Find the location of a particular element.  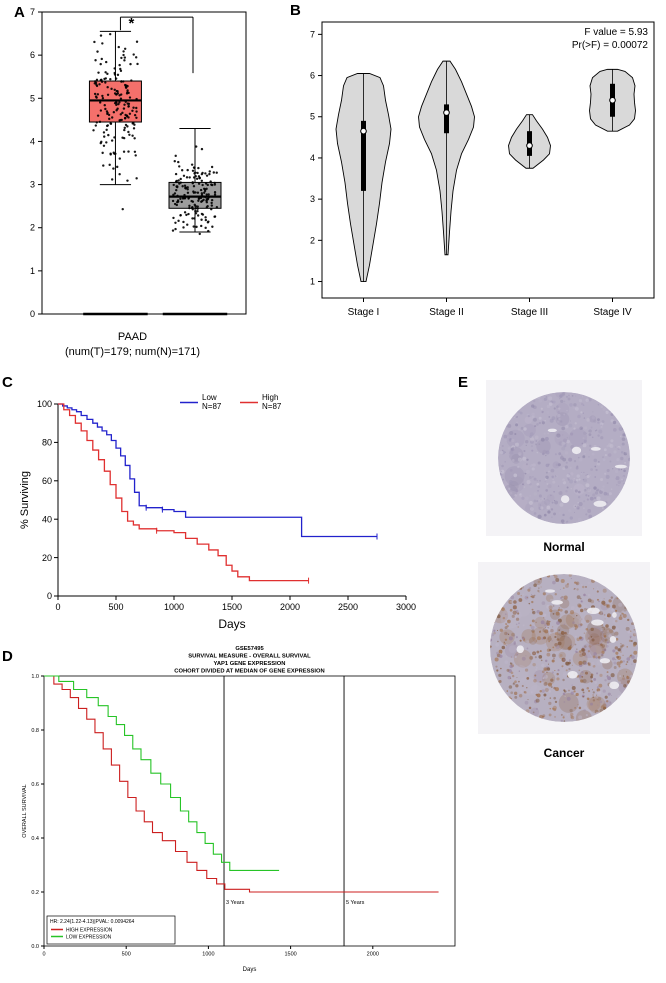

panel-a-sample-counts: (num(T)=179; num(N)=171) is located at coordinates (132, 352).